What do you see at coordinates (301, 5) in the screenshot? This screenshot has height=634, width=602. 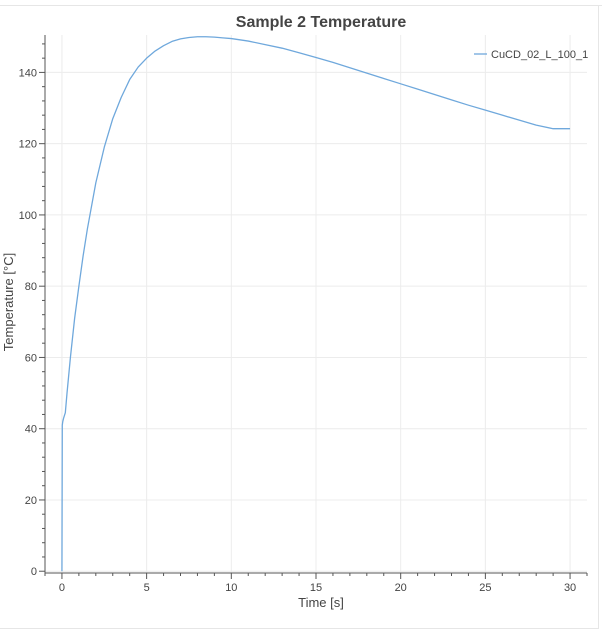 I see `frame-border-top` at bounding box center [301, 5].